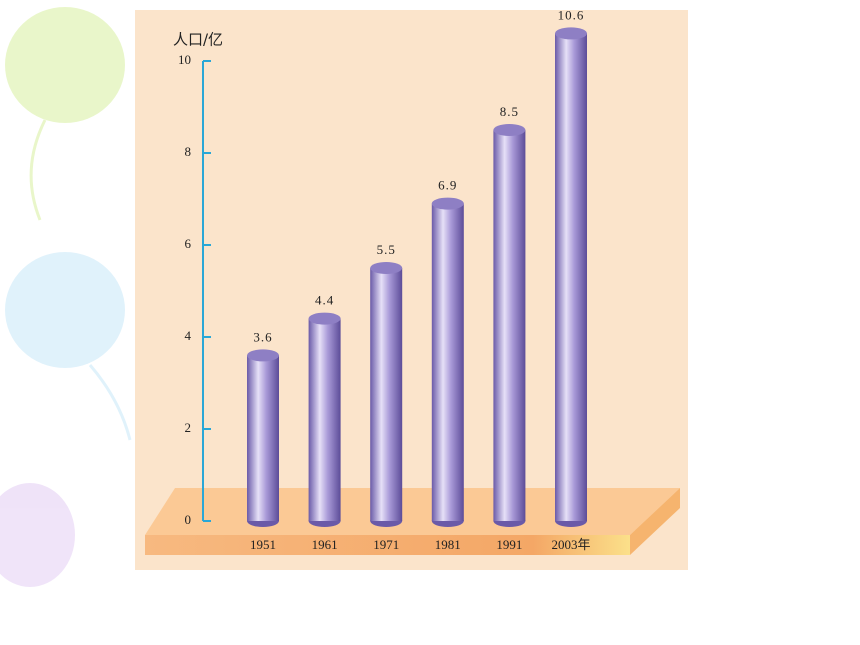 Image resolution: width=860 pixels, height=645 pixels. What do you see at coordinates (325, 544) in the screenshot?
I see `x-tick-label: 1961` at bounding box center [325, 544].